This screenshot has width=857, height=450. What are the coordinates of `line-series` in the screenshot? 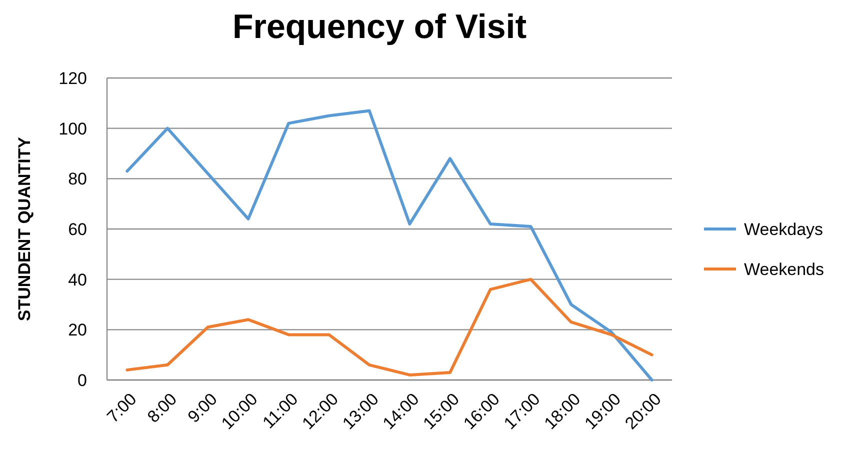 It's located at (390, 327).